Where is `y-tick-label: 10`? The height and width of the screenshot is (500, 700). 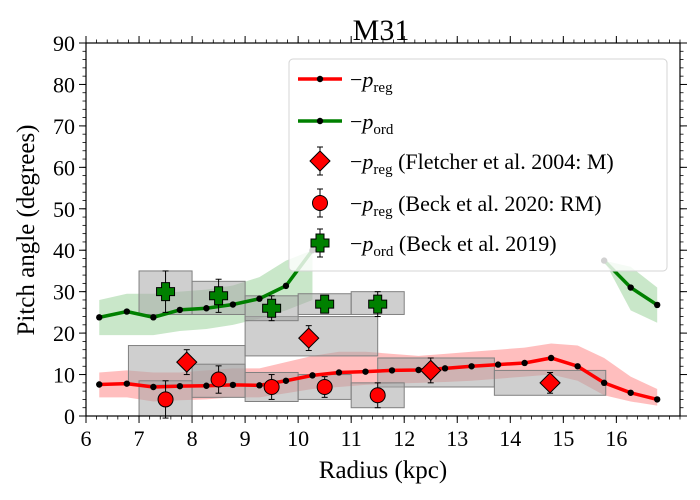 y-tick-label: 10 is located at coordinates (64, 375).